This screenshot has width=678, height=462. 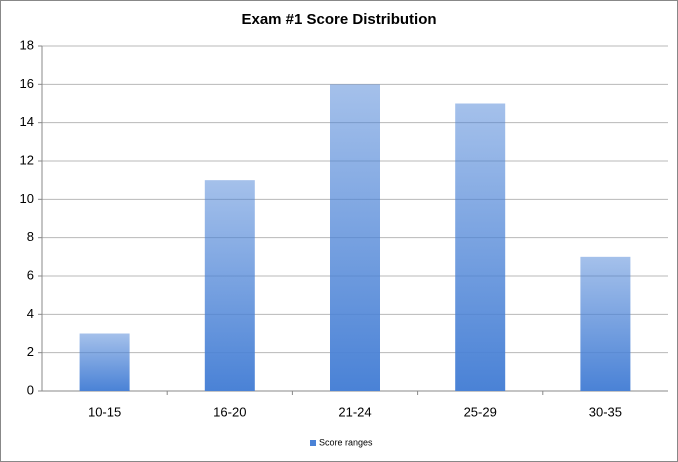 I want to click on chart-title: Exam #1 Score Distribution, so click(x=338, y=19).